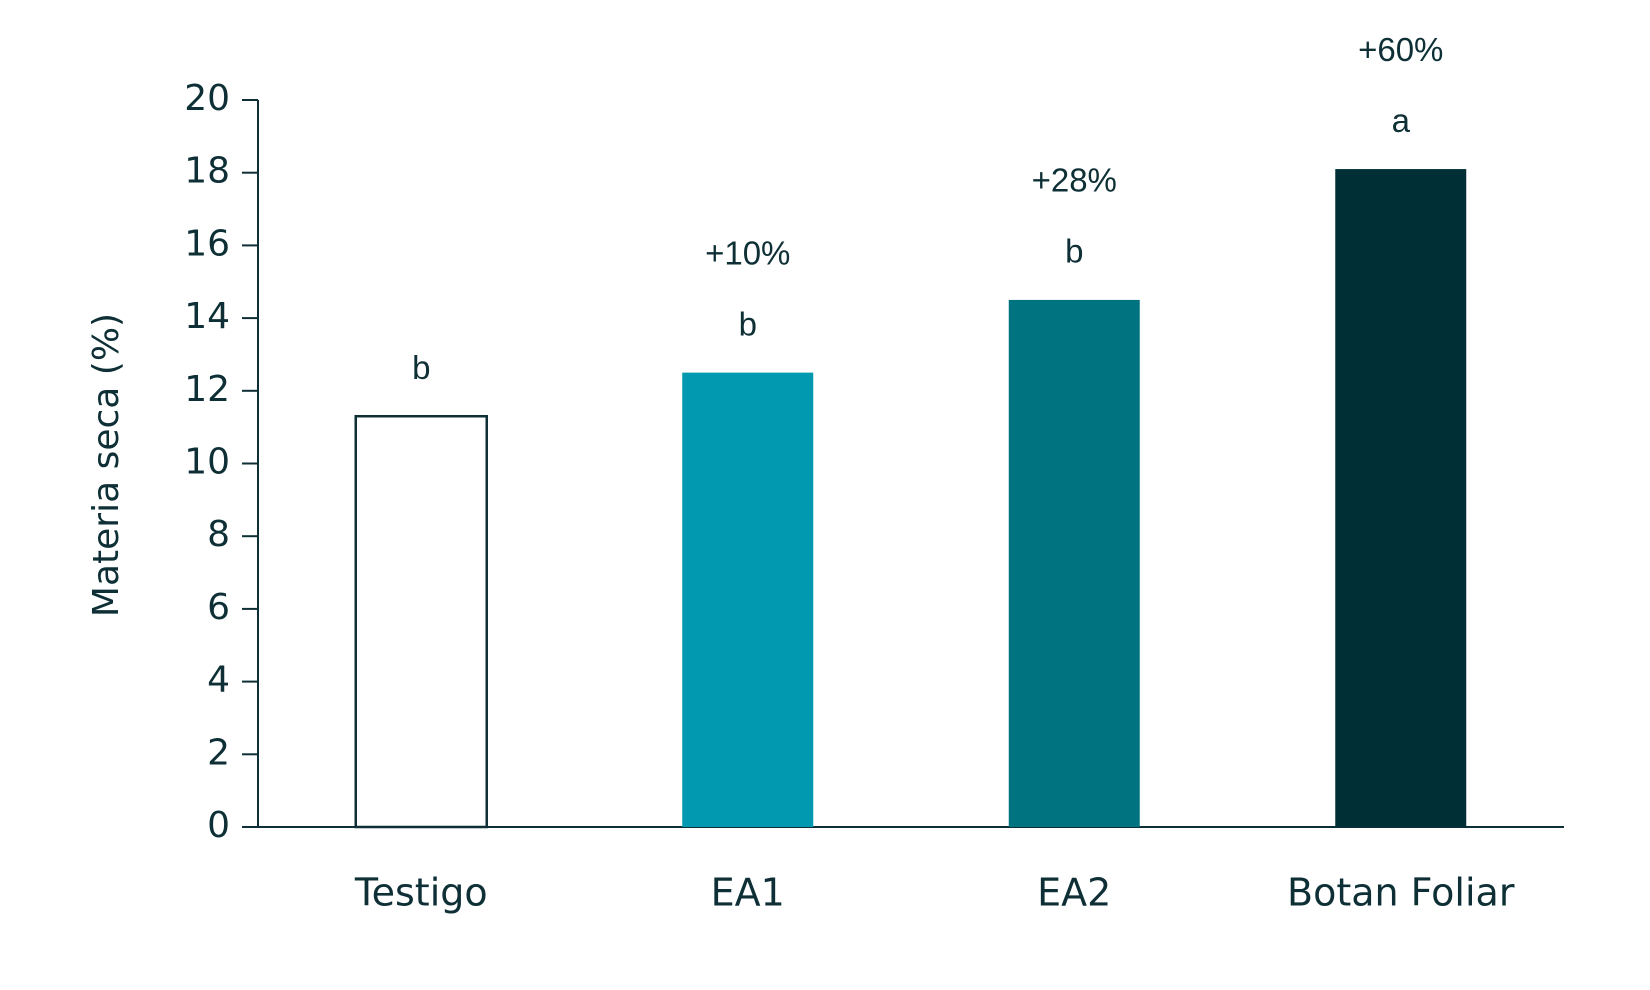 This screenshot has height=990, width=1650. What do you see at coordinates (207, 98) in the screenshot?
I see `y-tick-label: 20` at bounding box center [207, 98].